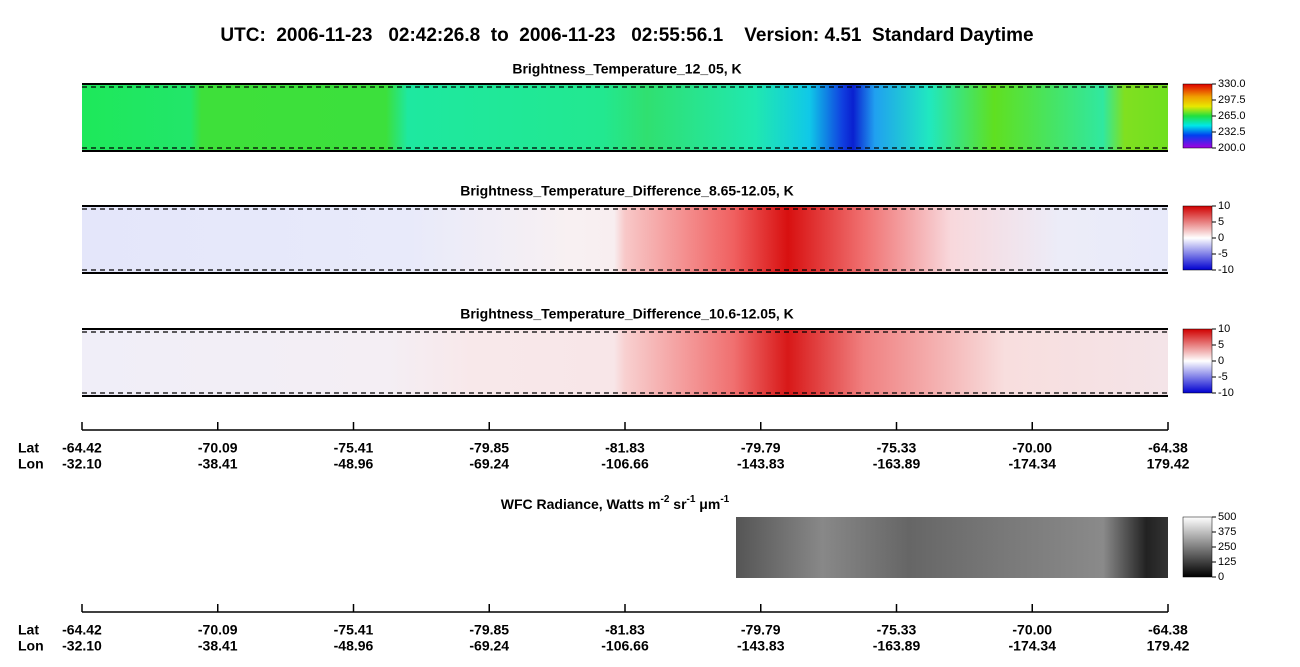 The height and width of the screenshot is (667, 1300). What do you see at coordinates (1232, 116) in the screenshot?
I see `colorbar-label: 265.0` at bounding box center [1232, 116].